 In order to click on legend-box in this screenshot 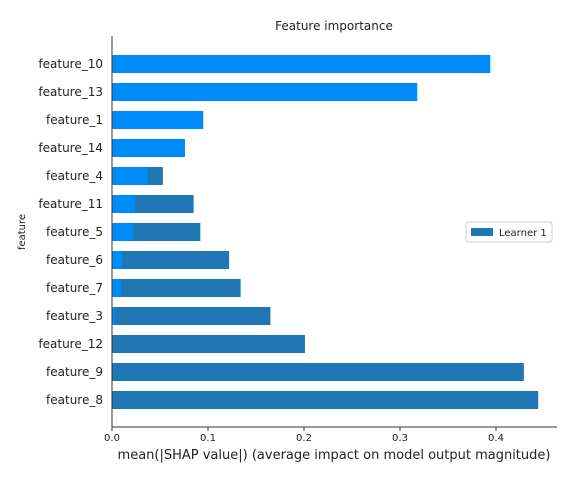, I will do `click(509, 232)`.